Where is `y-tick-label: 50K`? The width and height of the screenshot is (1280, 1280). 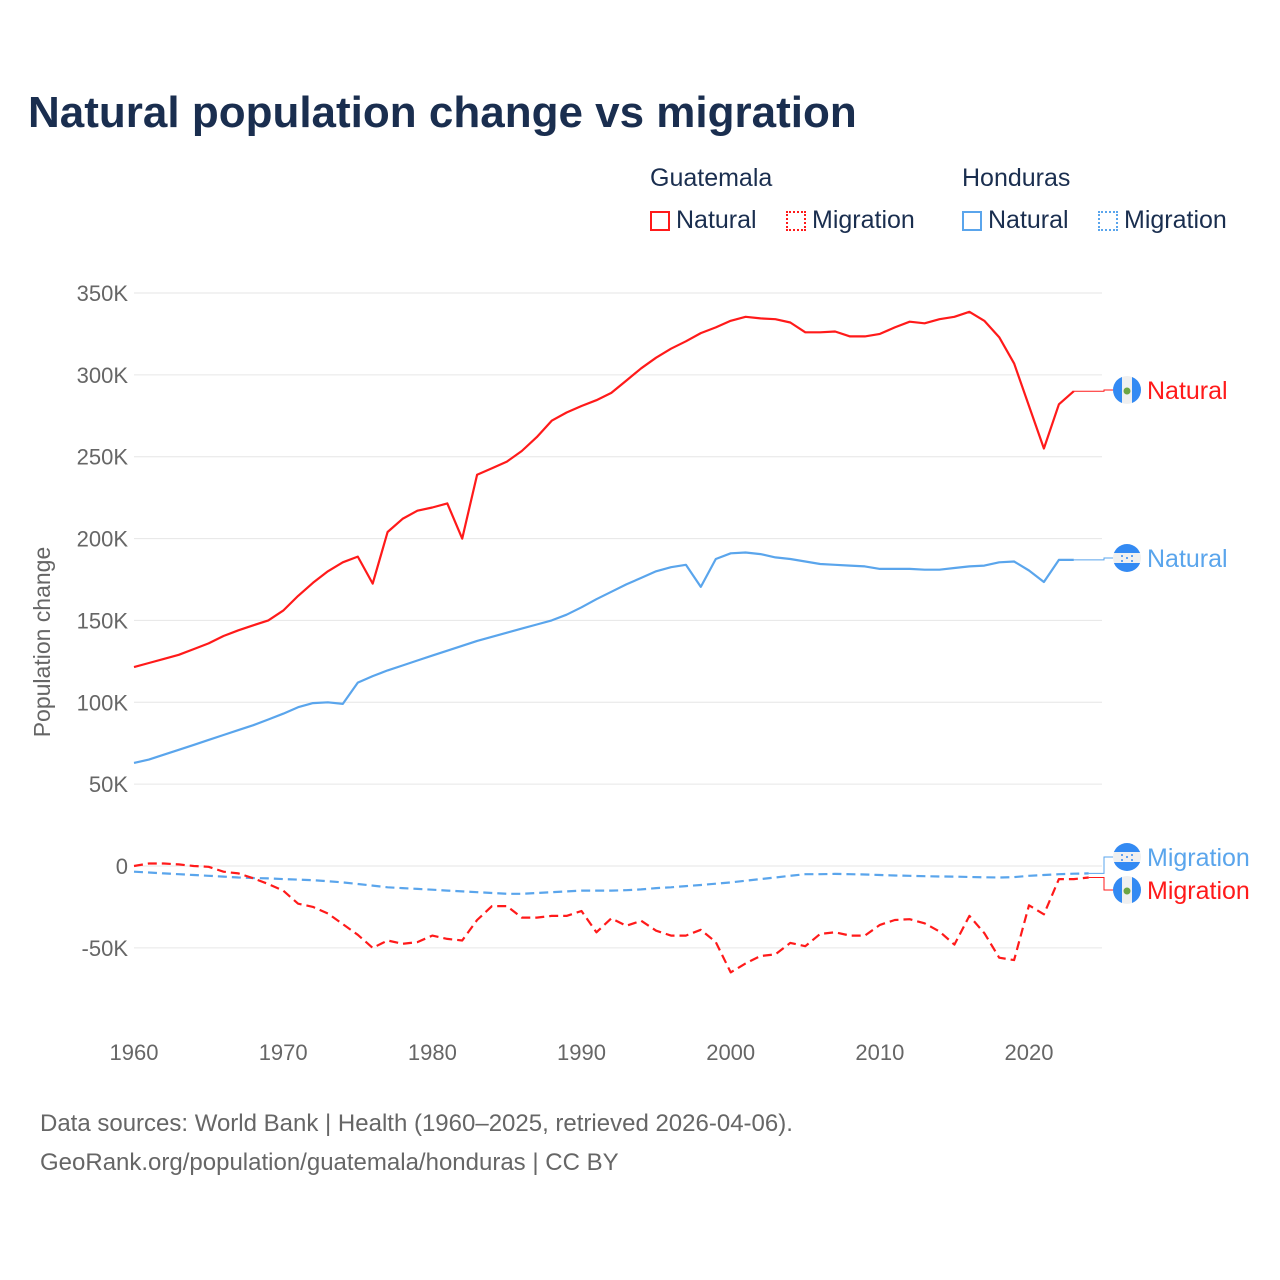
y-tick-label: 50K is located at coordinates (108, 784).